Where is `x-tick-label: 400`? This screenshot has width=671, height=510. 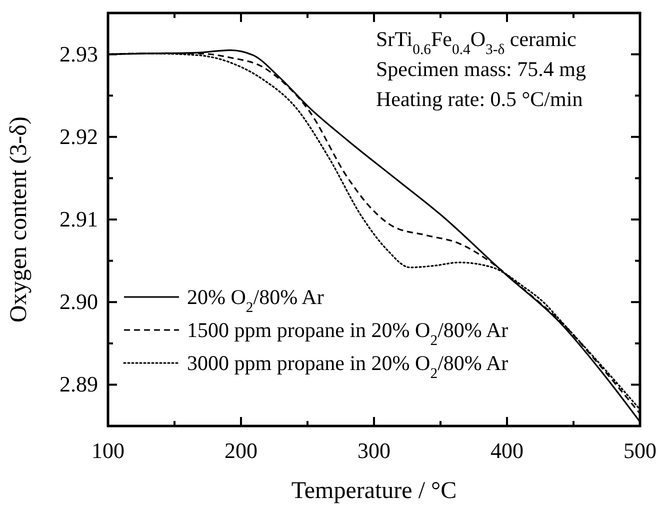
x-tick-label: 400 is located at coordinates (507, 450).